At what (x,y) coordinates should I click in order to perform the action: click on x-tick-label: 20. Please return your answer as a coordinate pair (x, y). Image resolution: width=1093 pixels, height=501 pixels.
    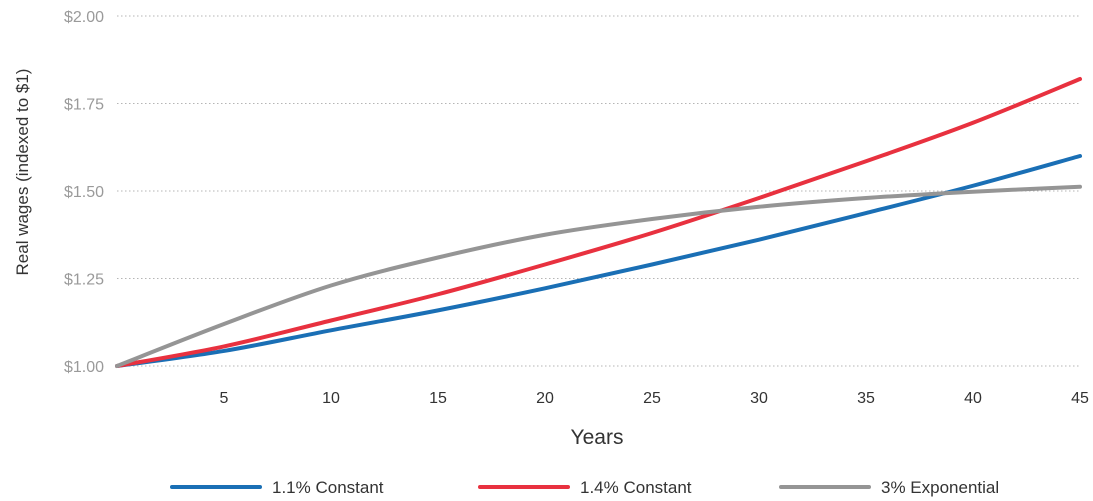
    Looking at the image, I should click on (545, 398).